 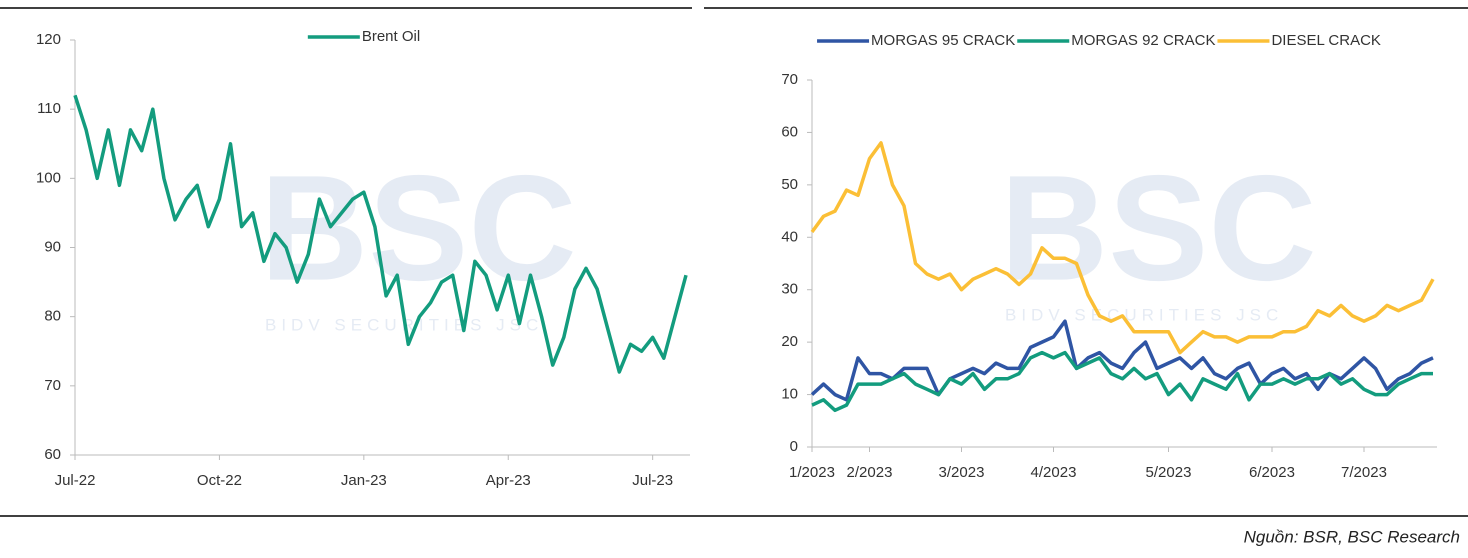 What do you see at coordinates (652, 480) in the screenshot?
I see `x-tick-label: Jul-23` at bounding box center [652, 480].